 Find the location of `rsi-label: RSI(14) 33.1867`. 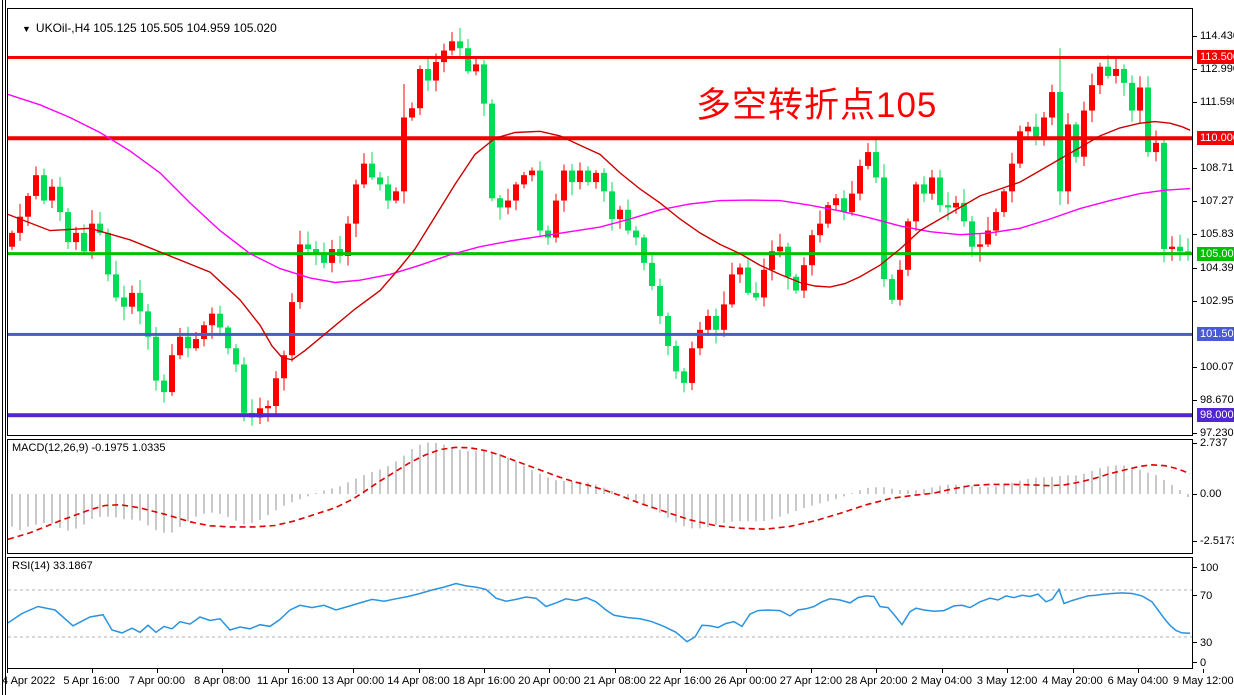

rsi-label: RSI(14) 33.1867 is located at coordinates (52, 566).